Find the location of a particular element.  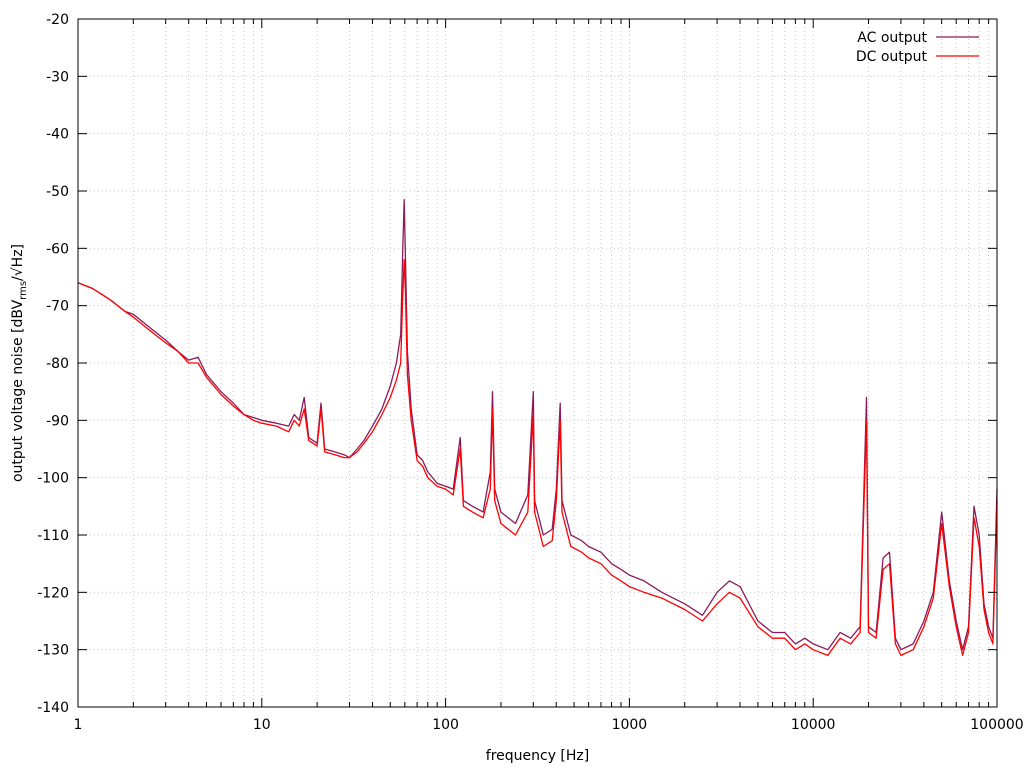

y-tick-label: -50 is located at coordinates (57, 192).